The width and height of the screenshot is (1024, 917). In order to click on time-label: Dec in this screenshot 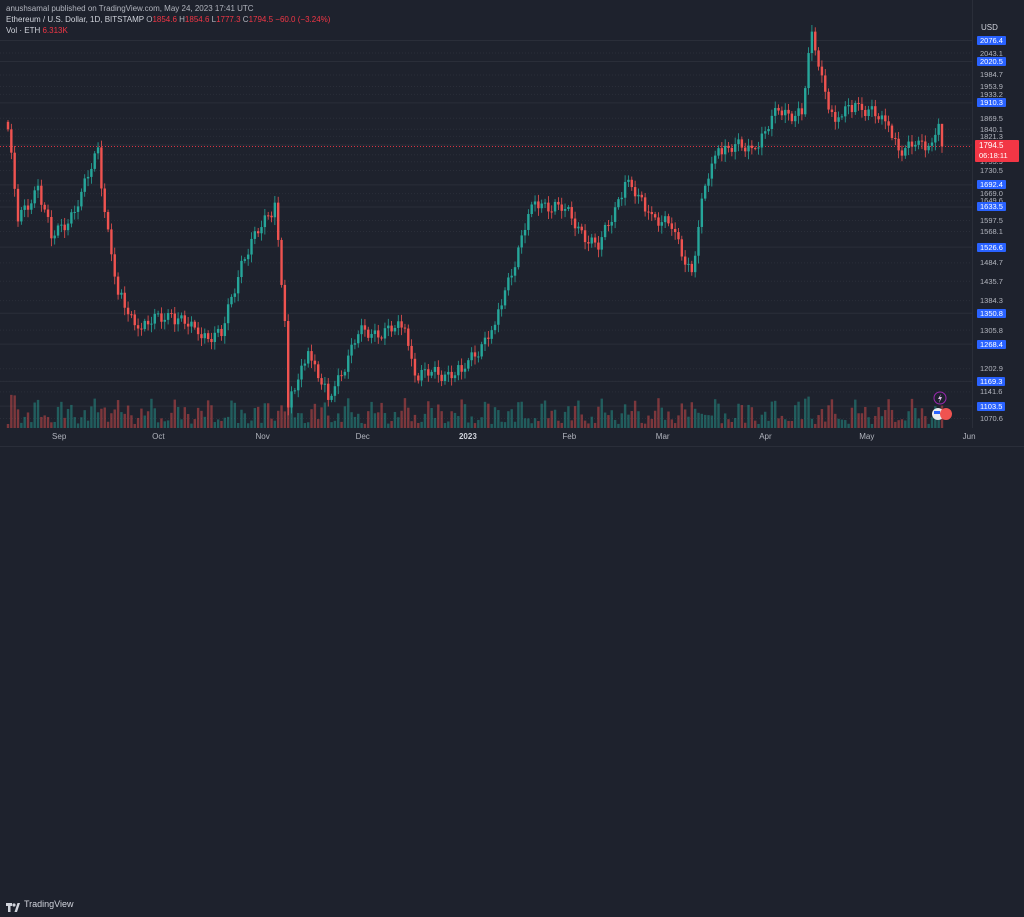, I will do `click(362, 436)`.